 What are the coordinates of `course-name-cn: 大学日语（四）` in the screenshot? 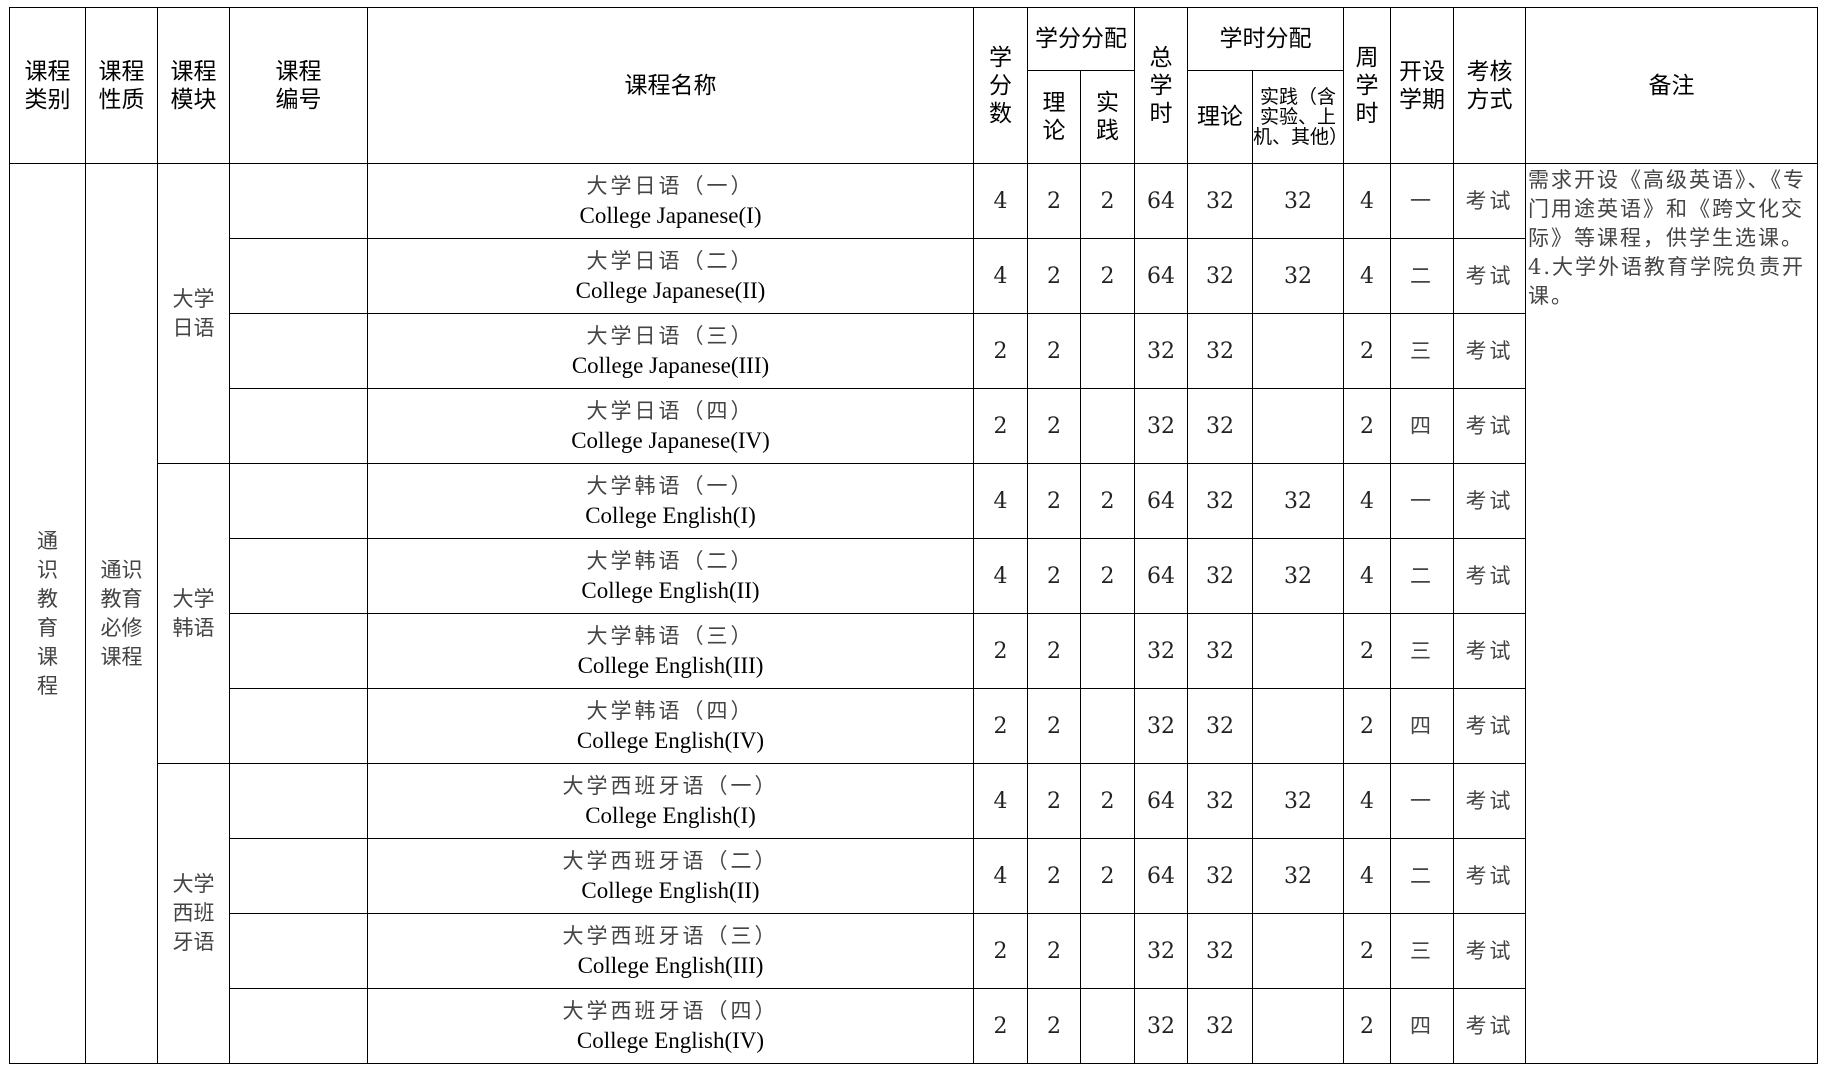 It's located at (670, 411).